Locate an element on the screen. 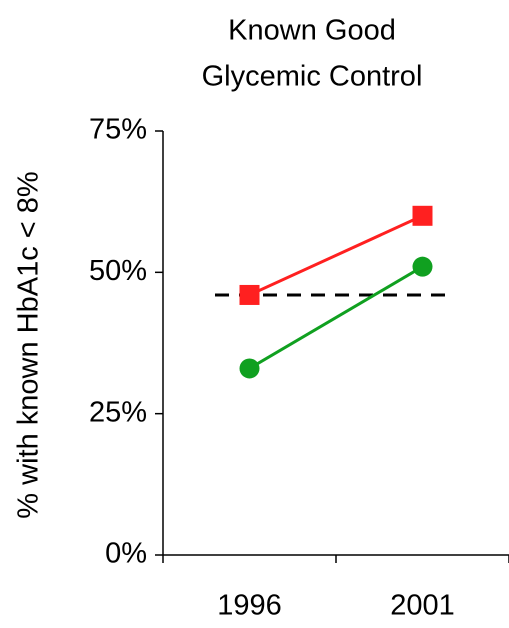 Image resolution: width=509 pixels, height=628 pixels. y-tick-label: 75% is located at coordinates (118, 130).